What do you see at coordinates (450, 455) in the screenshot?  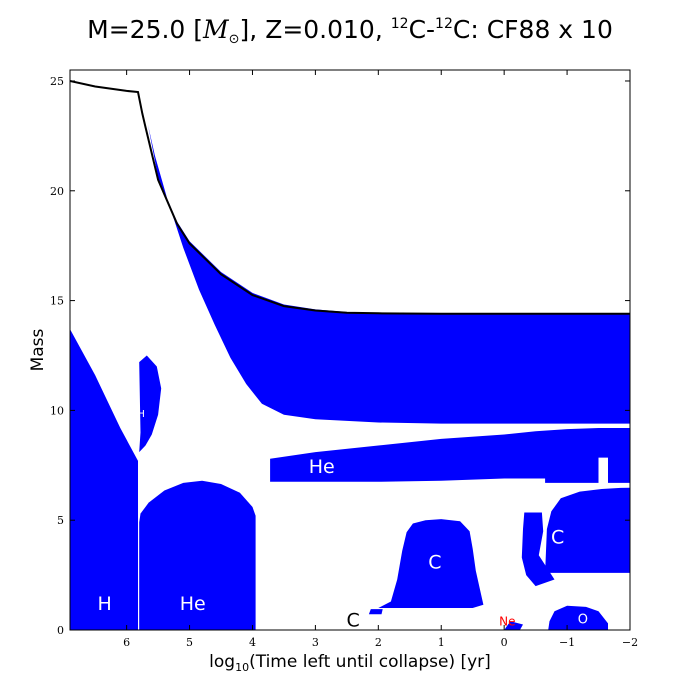 I see `zone-he-shell` at bounding box center [450, 455].